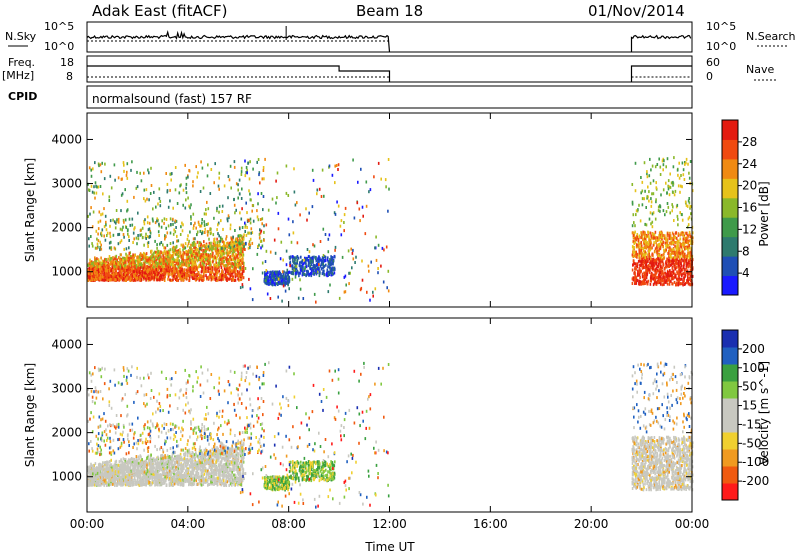  What do you see at coordinates (709, 76) in the screenshot?
I see `nave-tick-bottom: 0` at bounding box center [709, 76].